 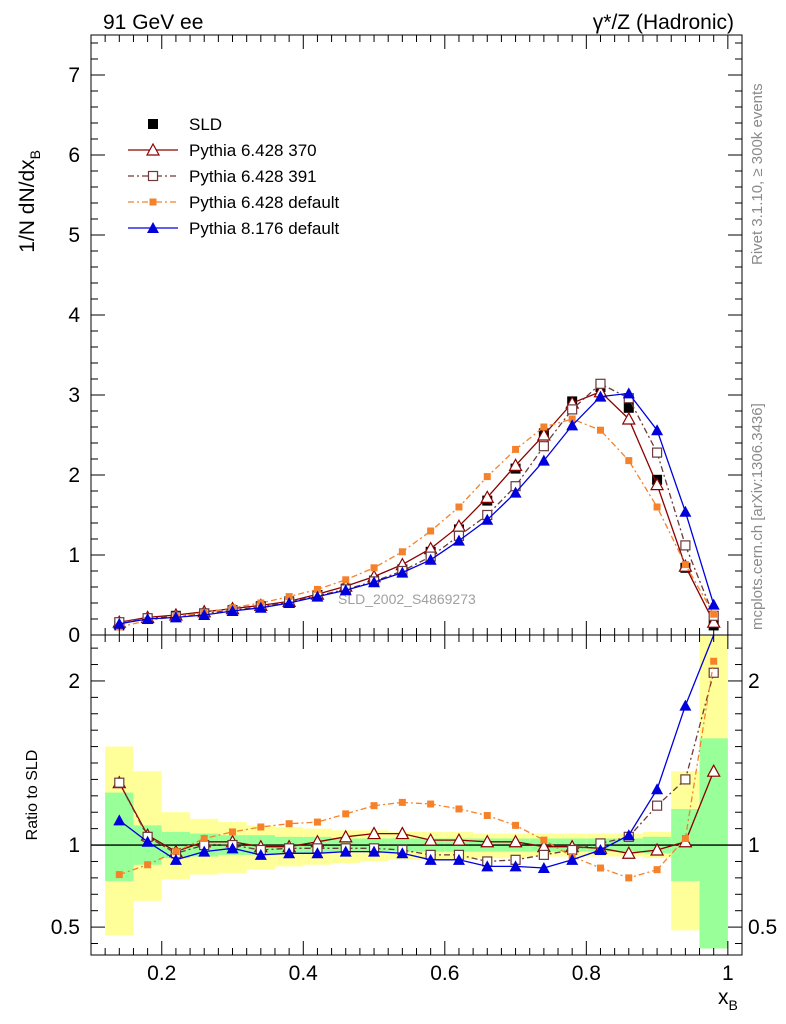 I want to click on legend-label-data: SLD, so click(x=205, y=124).